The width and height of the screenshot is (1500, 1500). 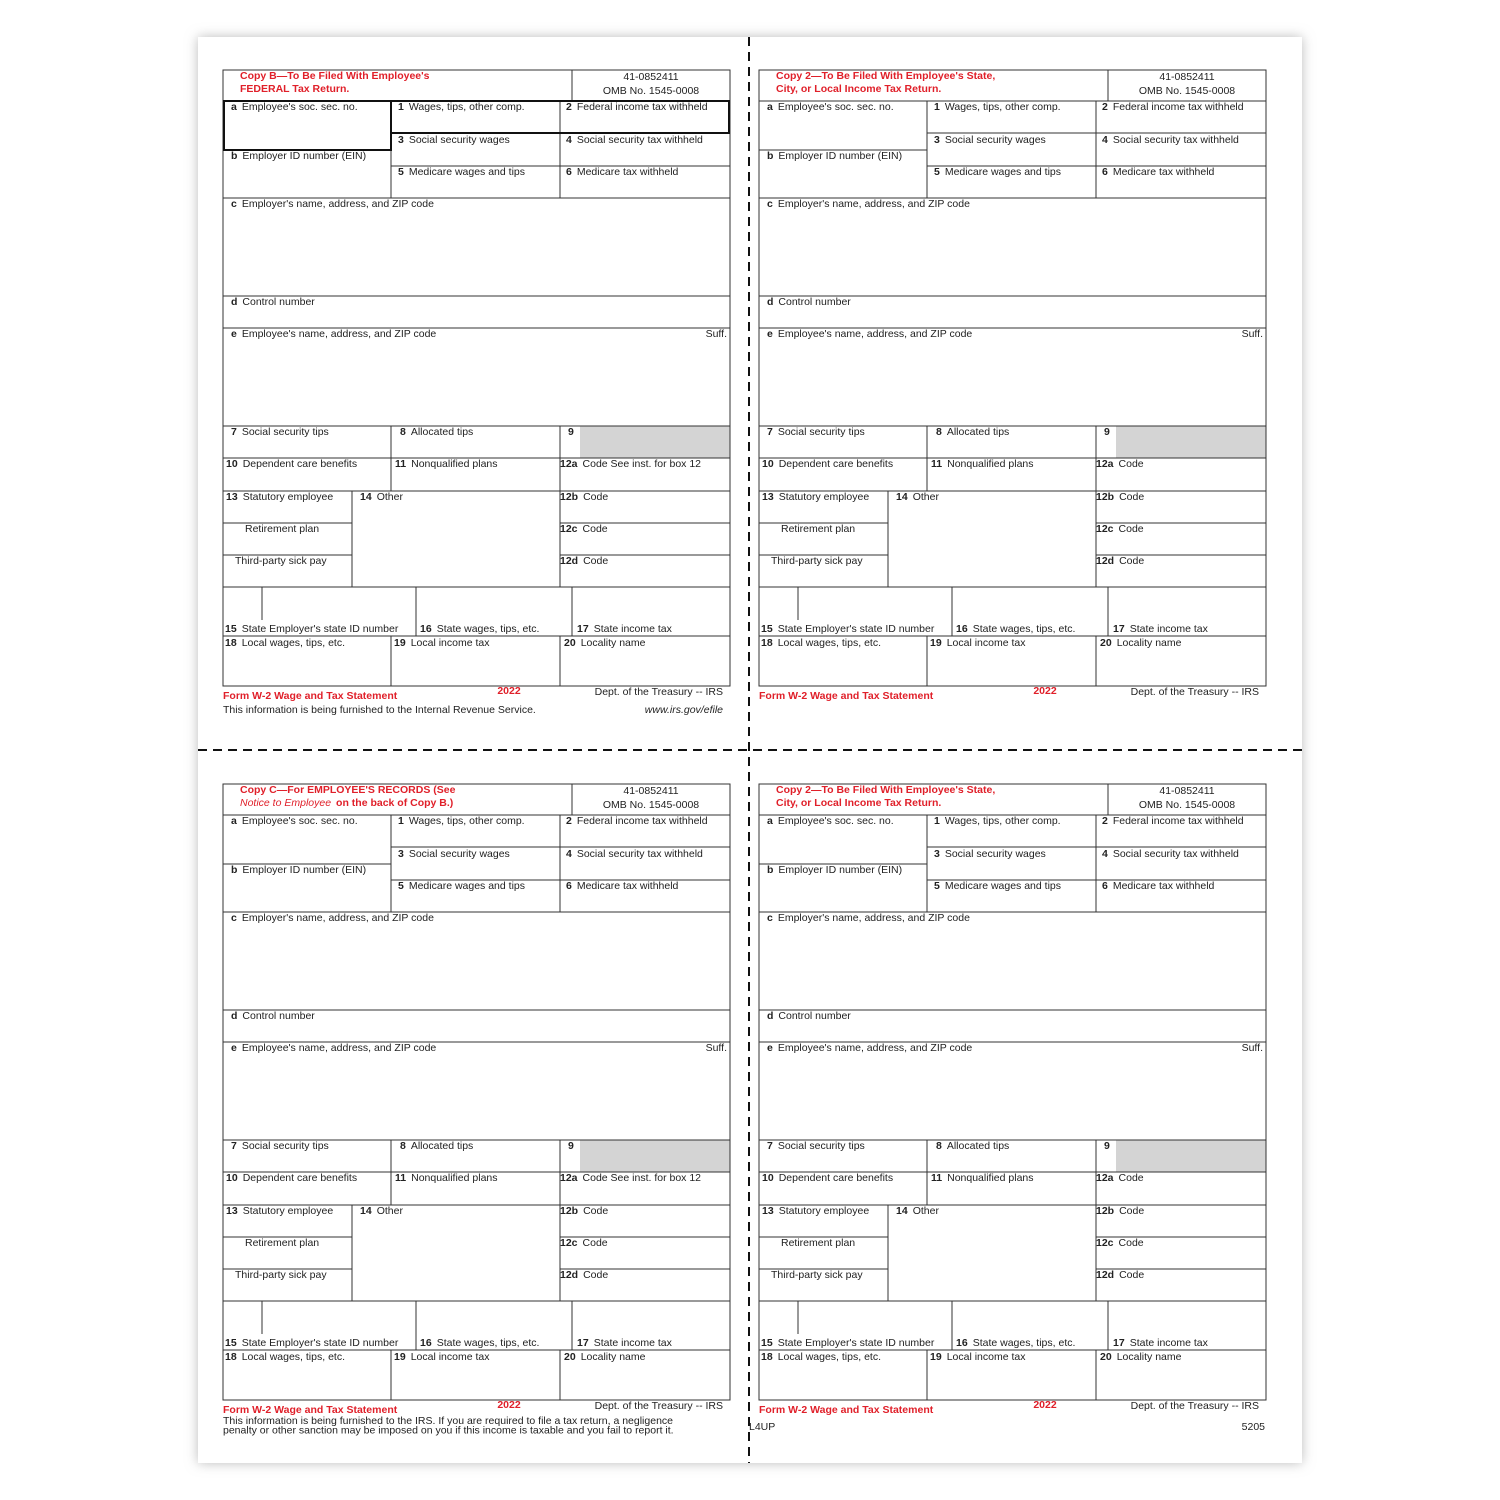 I want to click on suffix-label: Suff., so click(x=1252, y=1048).